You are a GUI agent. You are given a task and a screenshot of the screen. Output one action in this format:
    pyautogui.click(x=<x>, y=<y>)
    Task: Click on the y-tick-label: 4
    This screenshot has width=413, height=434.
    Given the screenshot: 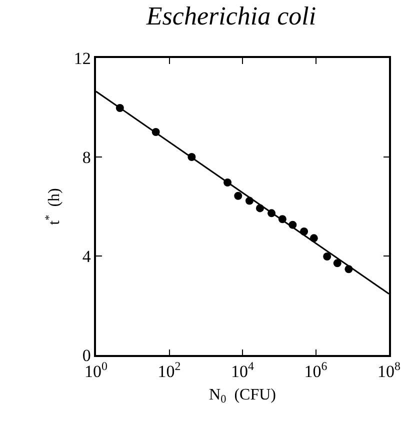 What is the action you would take?
    pyautogui.click(x=87, y=256)
    